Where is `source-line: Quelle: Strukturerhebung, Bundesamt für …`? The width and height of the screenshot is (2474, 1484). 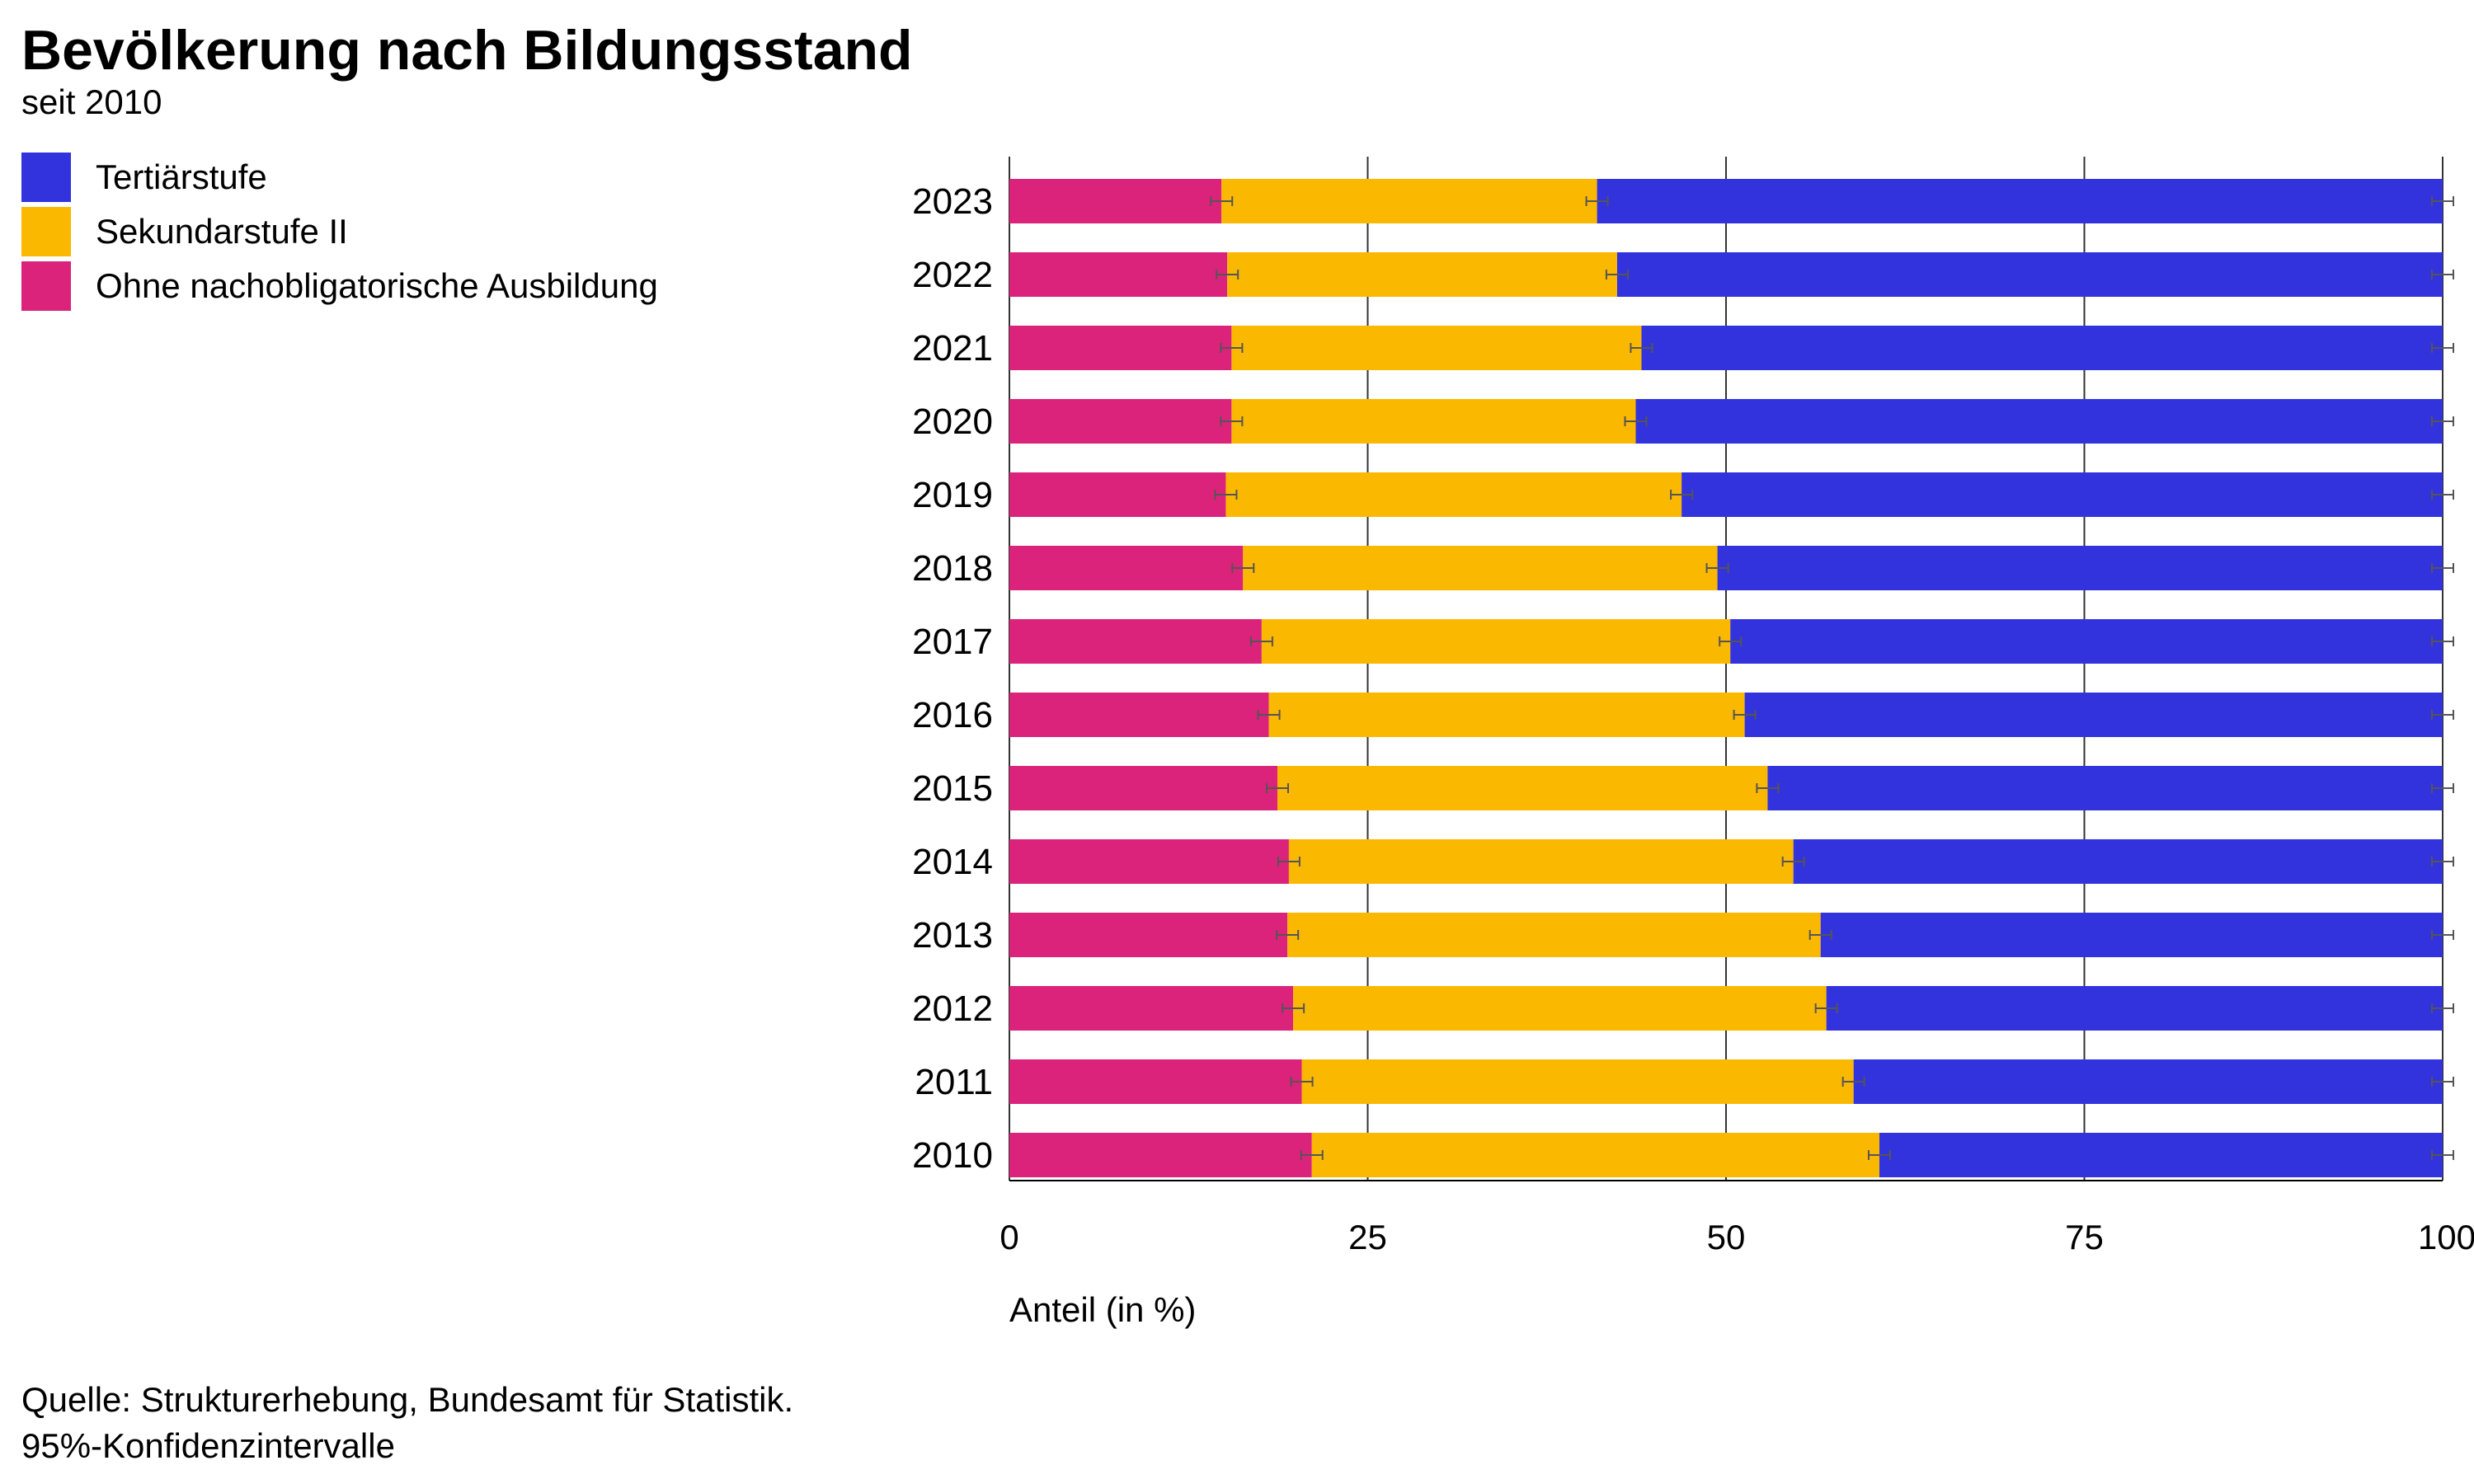
source-line: Quelle: Strukturerhebung, Bundesamt für … is located at coordinates (407, 1399).